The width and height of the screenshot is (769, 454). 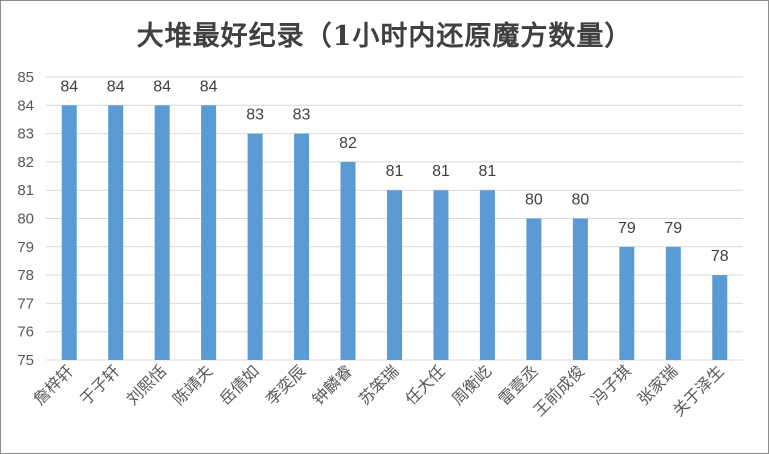 I want to click on x-tick-label: 苏笨瑞, so click(x=378, y=384).